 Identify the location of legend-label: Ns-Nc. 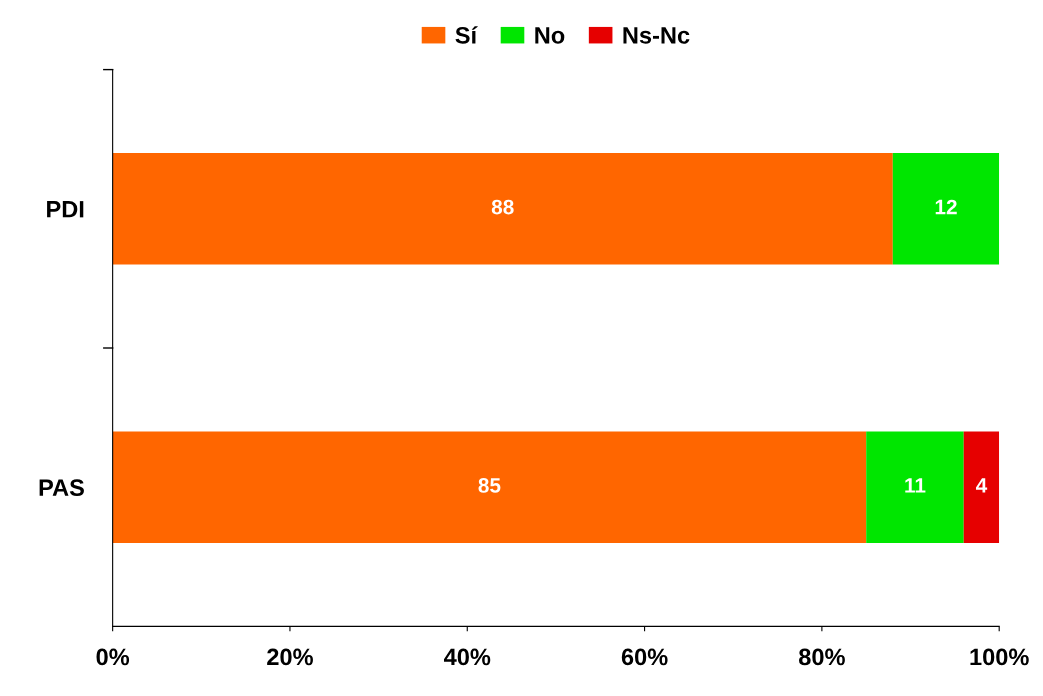
(656, 35).